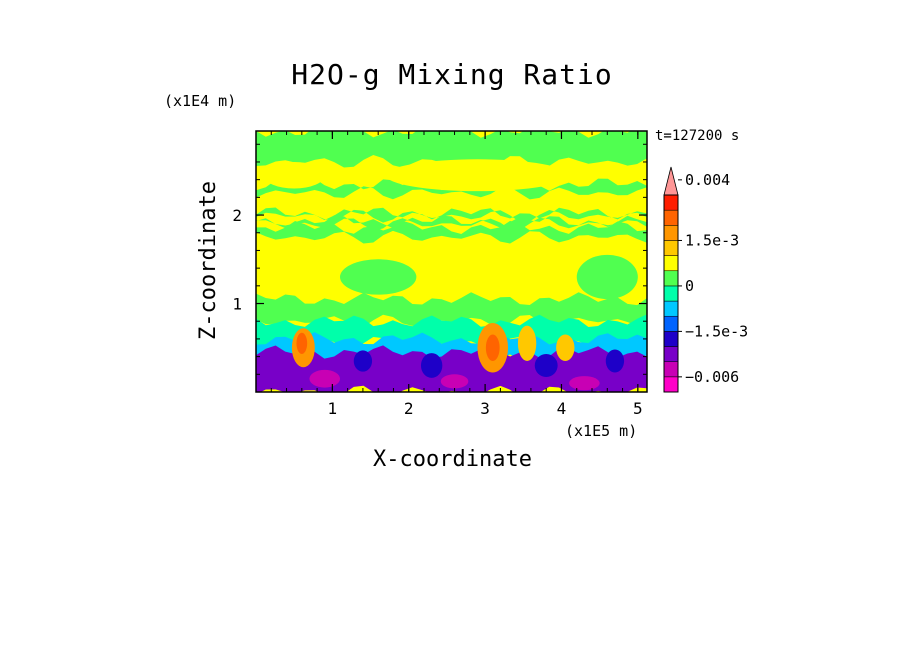 The image size is (904, 654). What do you see at coordinates (485, 408) in the screenshot?
I see `x-tick-label: 3` at bounding box center [485, 408].